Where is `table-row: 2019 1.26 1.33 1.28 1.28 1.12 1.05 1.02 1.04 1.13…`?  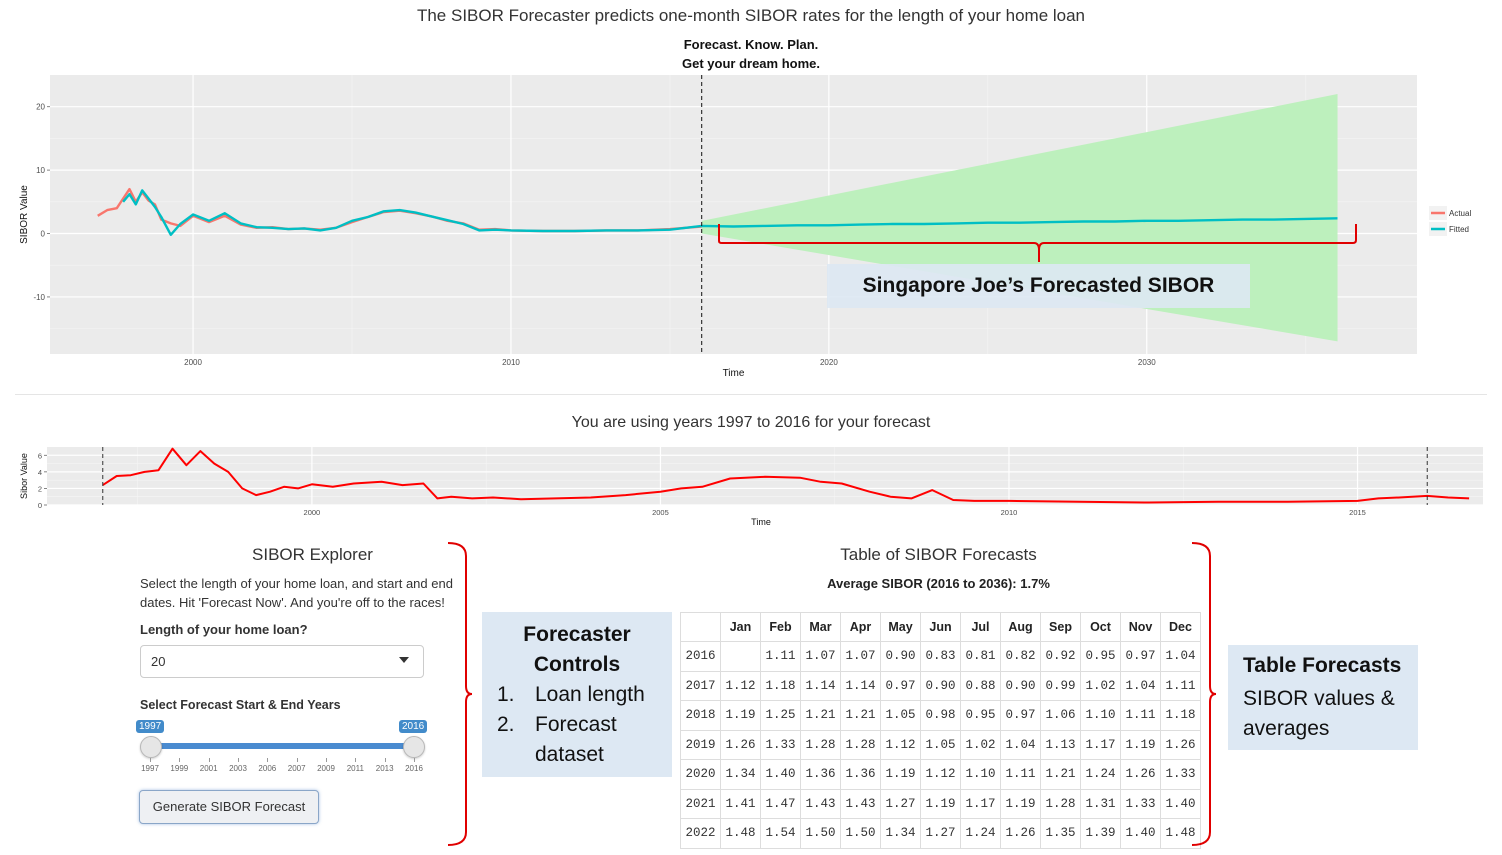 table-row: 2019 1.26 1.33 1.28 1.28 1.12 1.05 1.02 1.04 1.13… is located at coordinates (940, 744).